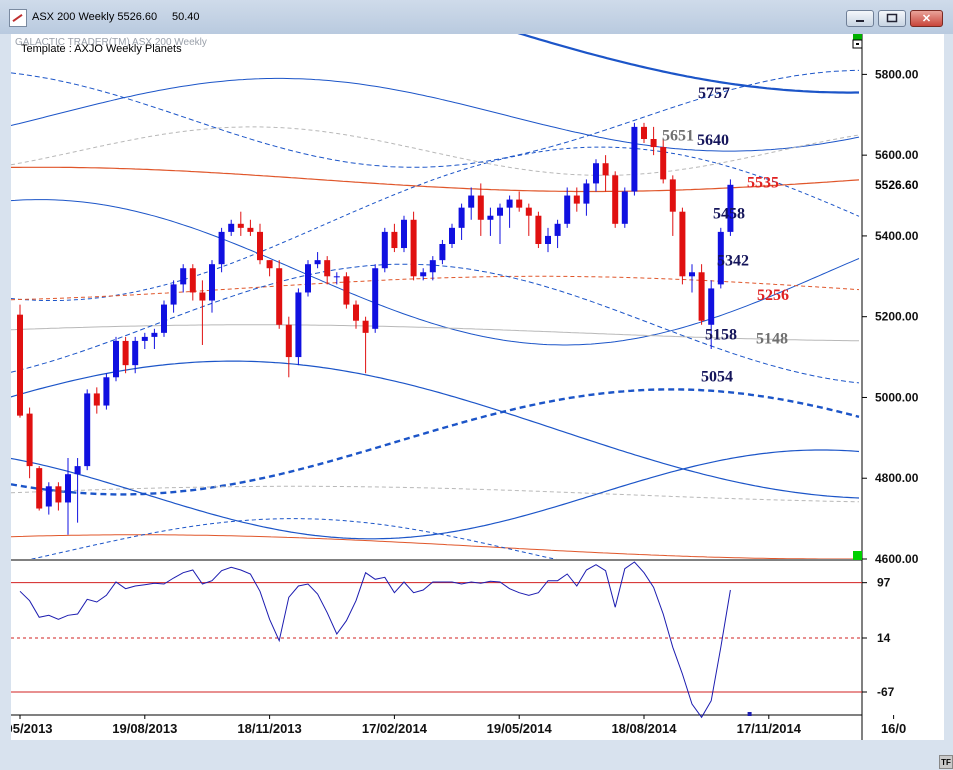  I want to click on level-label-5148: 5148, so click(772, 339).